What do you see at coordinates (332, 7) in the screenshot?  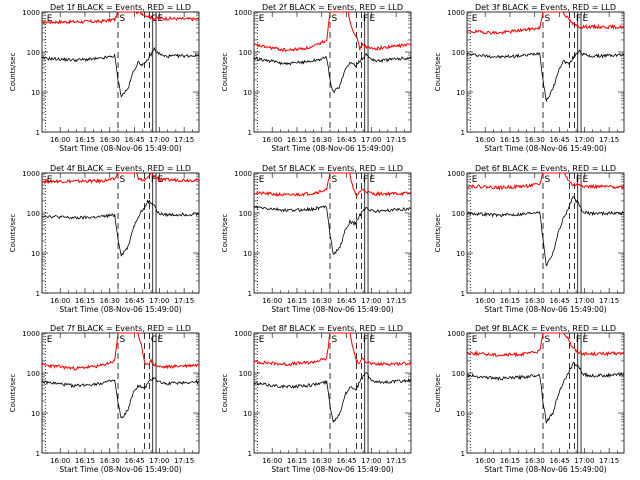 I see `panel-title: Det 2f BLACK = Events, RED = LLD` at bounding box center [332, 7].